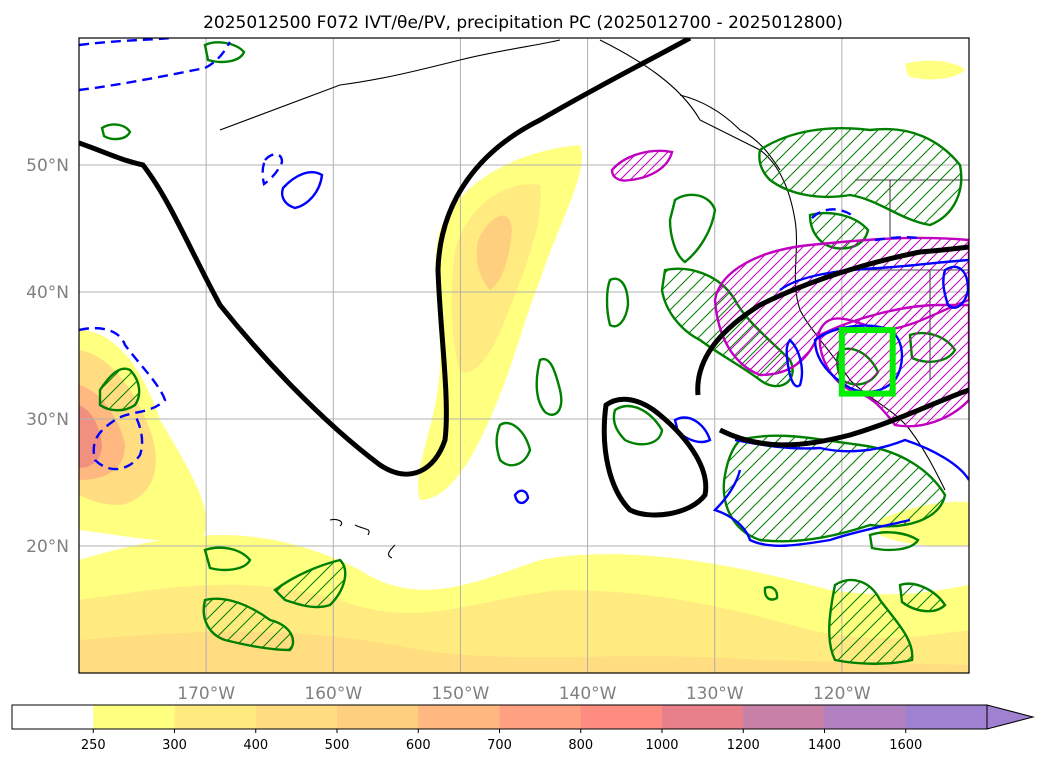 This screenshot has height=767, width=1047. I want to click on pv-dashed-contour-inland, so click(865, 225).